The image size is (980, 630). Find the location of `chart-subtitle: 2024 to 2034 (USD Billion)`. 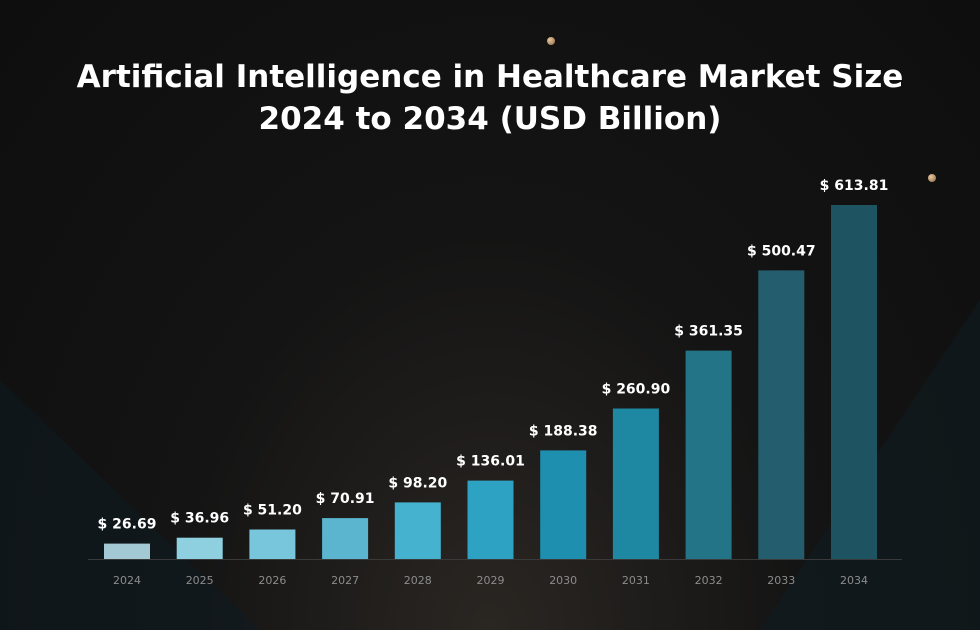

chart-subtitle: 2024 to 2034 (USD Billion) is located at coordinates (490, 119).